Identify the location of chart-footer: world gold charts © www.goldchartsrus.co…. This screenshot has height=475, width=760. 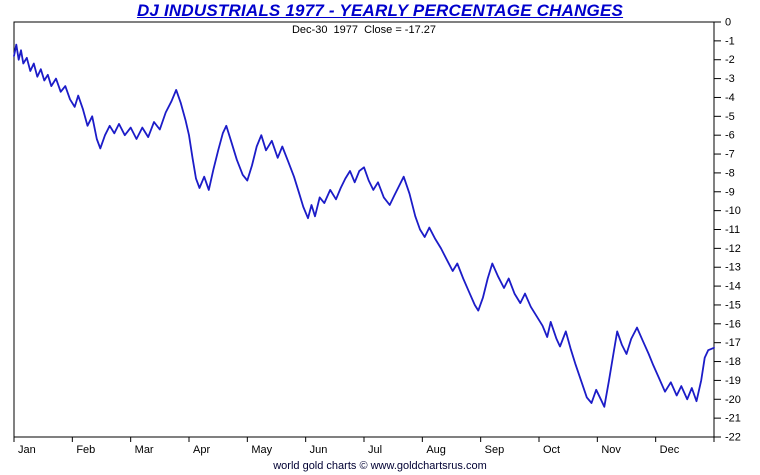
(380, 466).